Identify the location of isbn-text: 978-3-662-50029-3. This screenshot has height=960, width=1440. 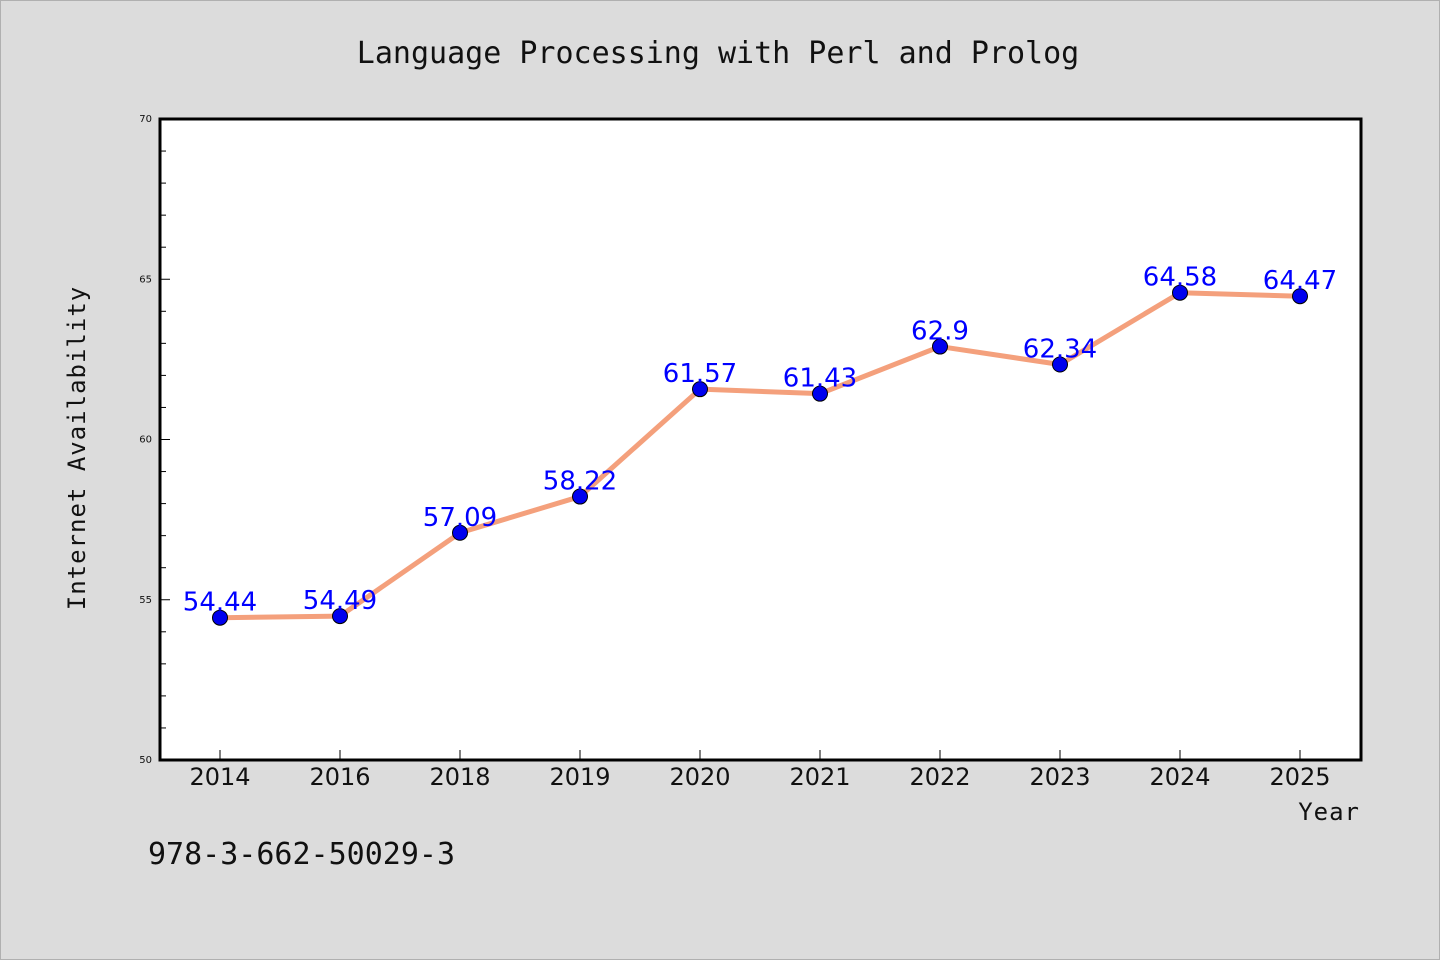
(301, 854).